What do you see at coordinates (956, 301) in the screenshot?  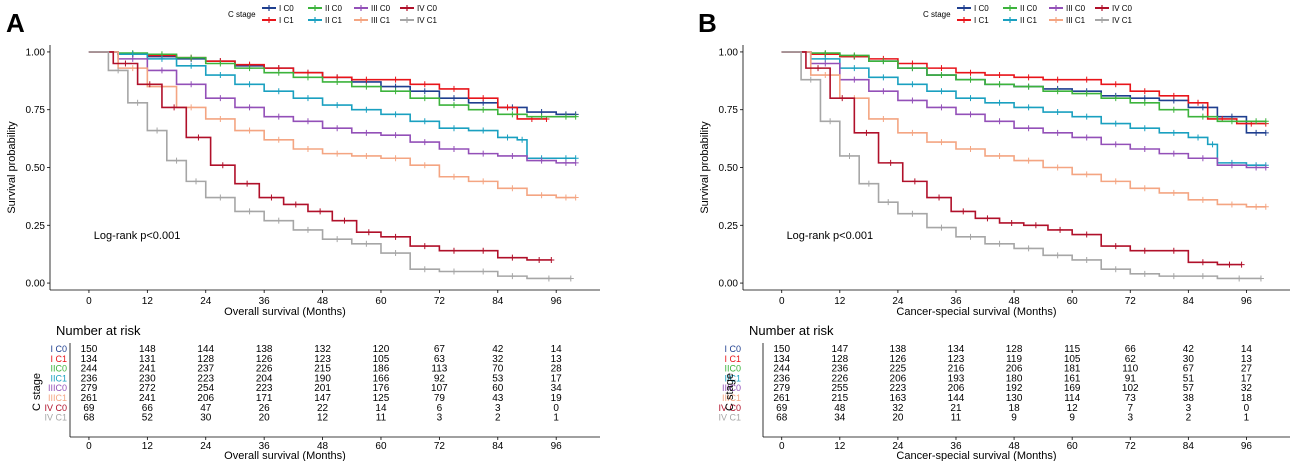 I see `x-tick-label: 36` at bounding box center [956, 301].